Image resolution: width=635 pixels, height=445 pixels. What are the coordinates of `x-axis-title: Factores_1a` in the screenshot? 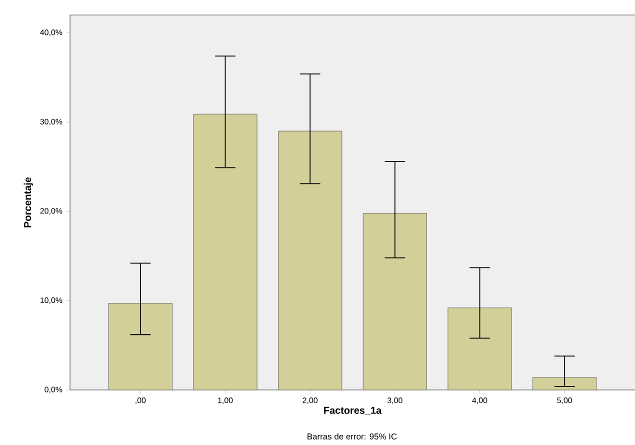 It's located at (353, 410).